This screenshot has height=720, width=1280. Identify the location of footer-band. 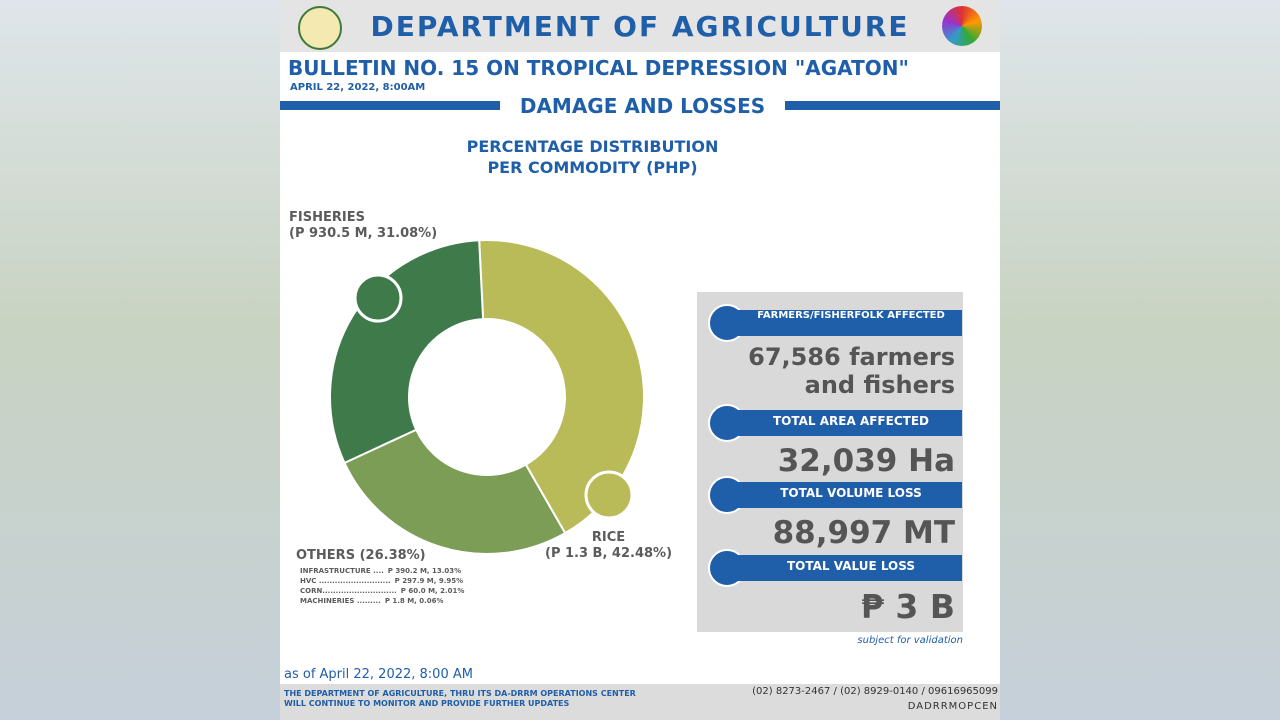
(640, 702).